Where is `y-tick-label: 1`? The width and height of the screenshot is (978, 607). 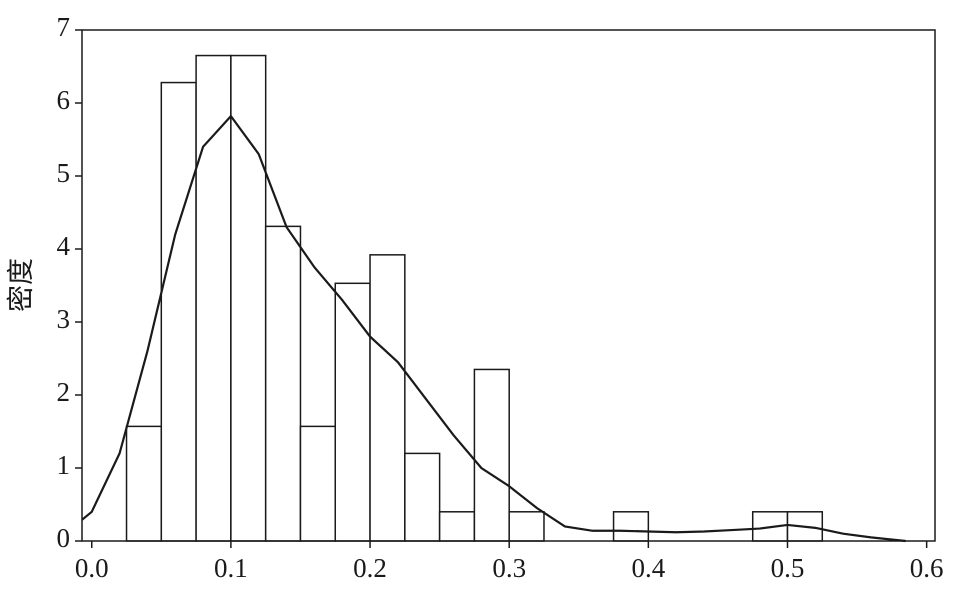 y-tick-label: 1 is located at coordinates (64, 465).